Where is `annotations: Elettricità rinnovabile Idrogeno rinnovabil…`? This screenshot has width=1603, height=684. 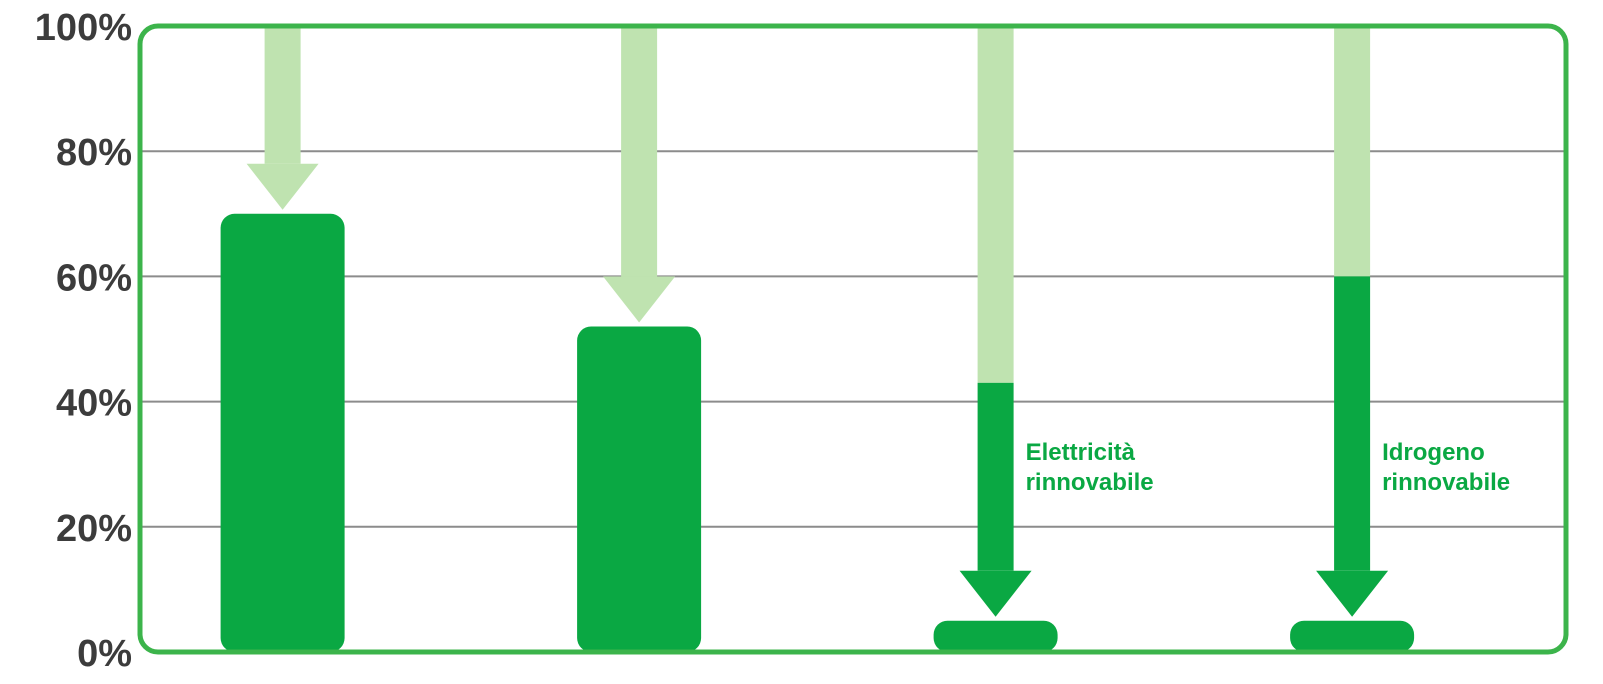
annotations: Elettricità rinnovabile Idrogeno rinnovabil… is located at coordinates (1268, 467).